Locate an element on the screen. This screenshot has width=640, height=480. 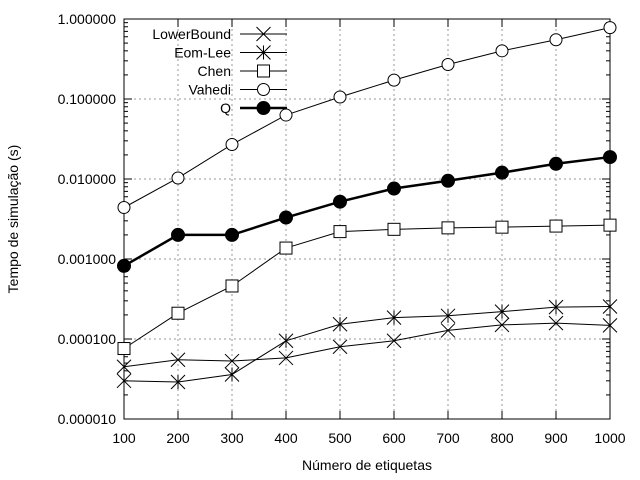
y-tick-label: 1.000000 is located at coordinates (87, 19).